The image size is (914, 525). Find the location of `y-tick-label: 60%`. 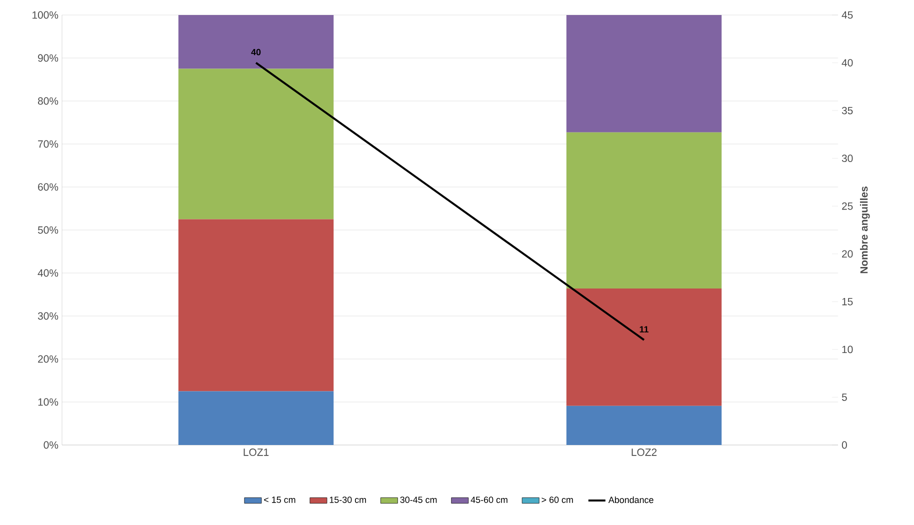

y-tick-label: 60% is located at coordinates (48, 187).